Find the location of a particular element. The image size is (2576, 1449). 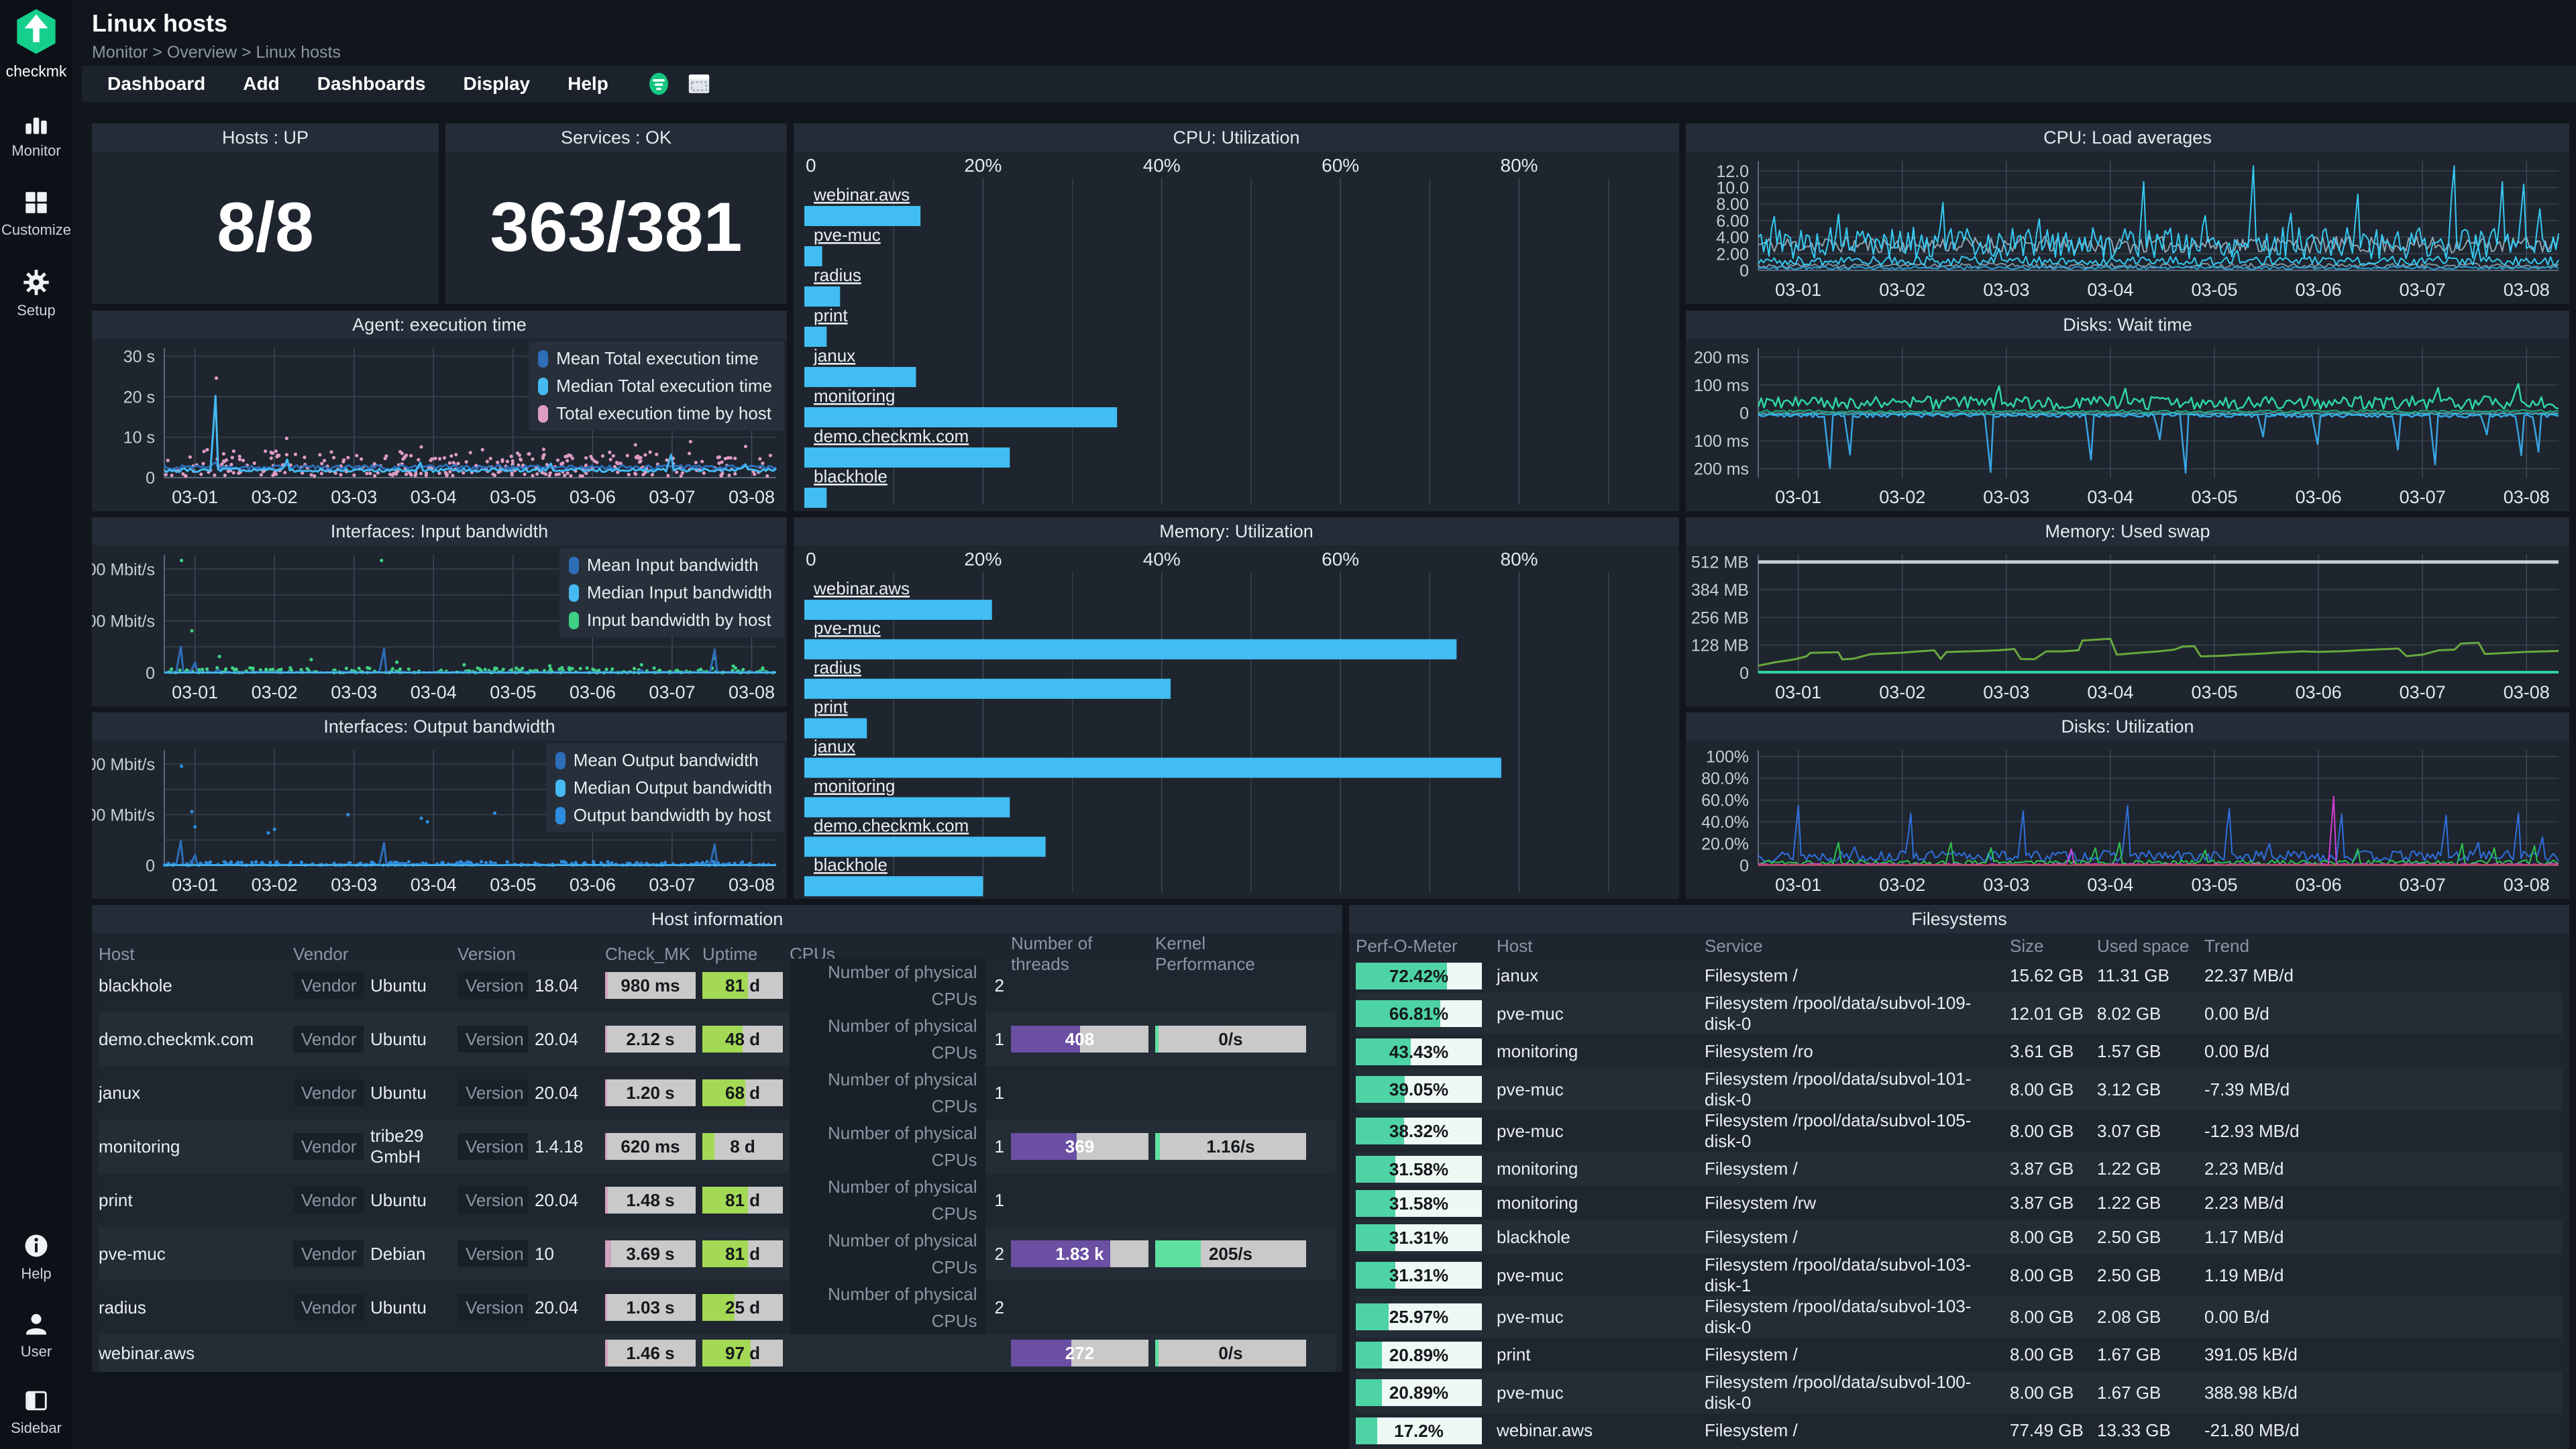

svg-text: 0 is located at coordinates (1744, 673).